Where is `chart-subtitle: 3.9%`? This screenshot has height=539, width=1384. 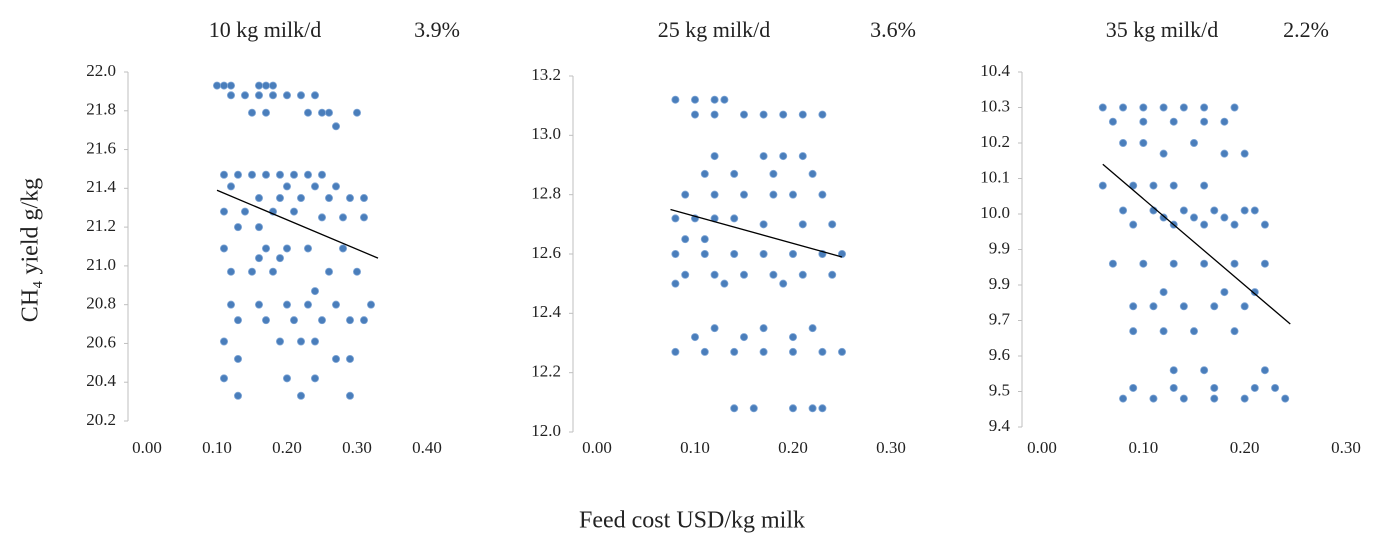
chart-subtitle: 3.9% is located at coordinates (437, 29).